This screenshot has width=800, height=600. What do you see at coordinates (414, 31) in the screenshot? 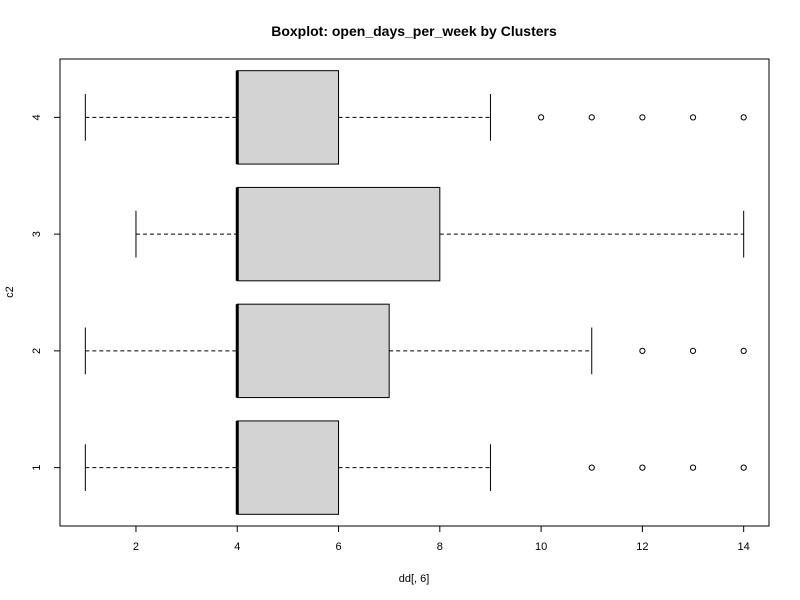
I see `chart-title: Boxplot: open_days_per_week by Clusters` at bounding box center [414, 31].